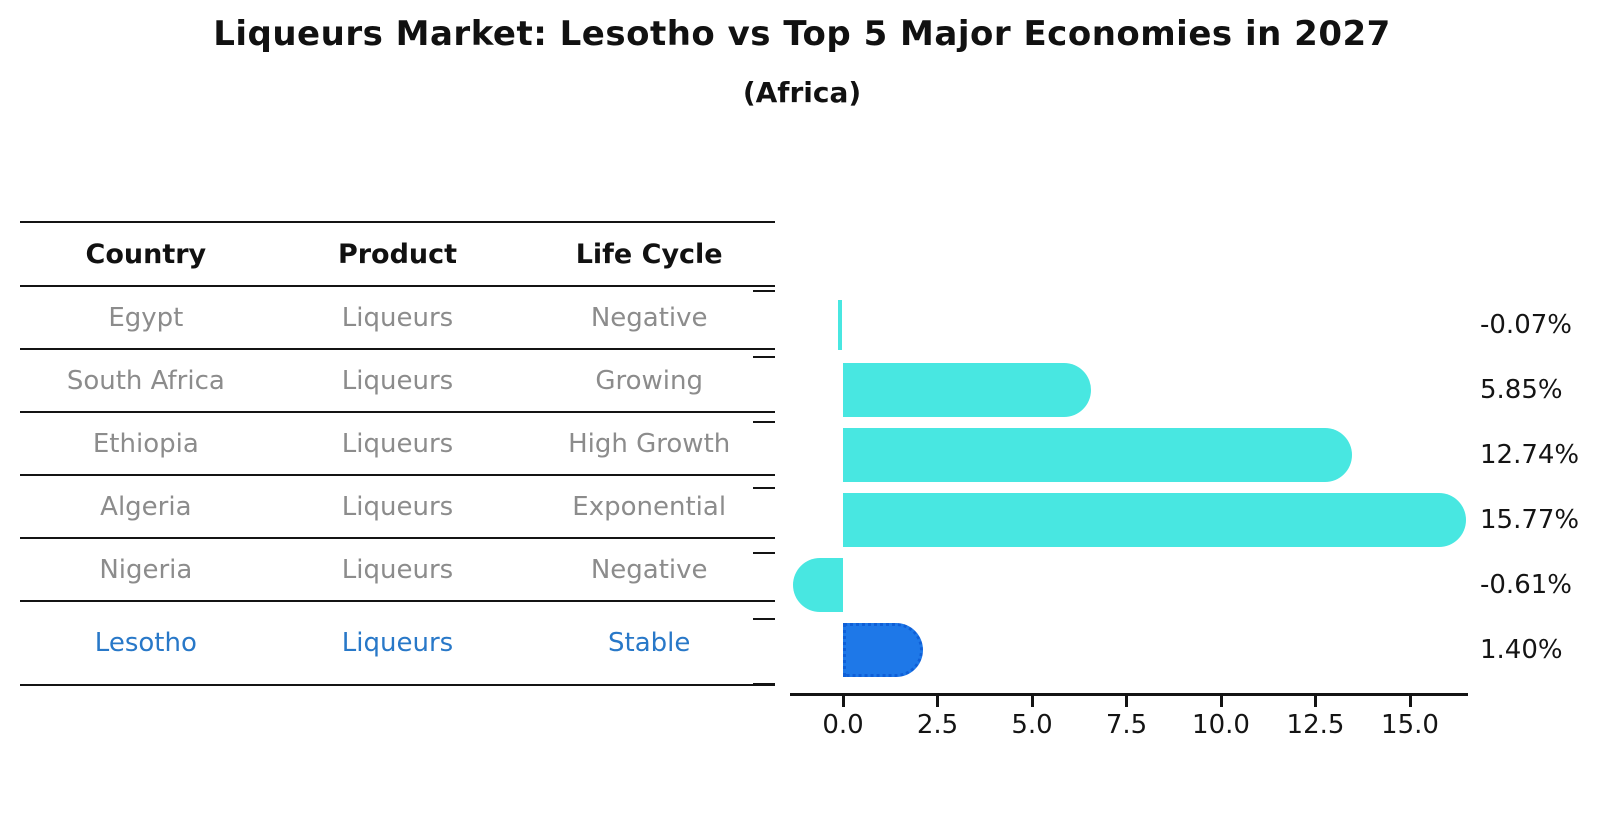 Image resolution: width=1604 pixels, height=823 pixels. What do you see at coordinates (1155, 520) in the screenshot?
I see `bar-algeria` at bounding box center [1155, 520].